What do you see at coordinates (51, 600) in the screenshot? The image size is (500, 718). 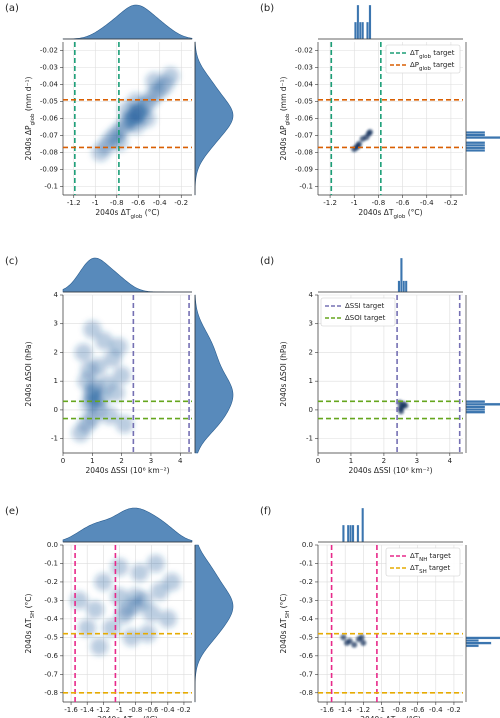 I see `y-tick-label: -0.3` at bounding box center [51, 600].